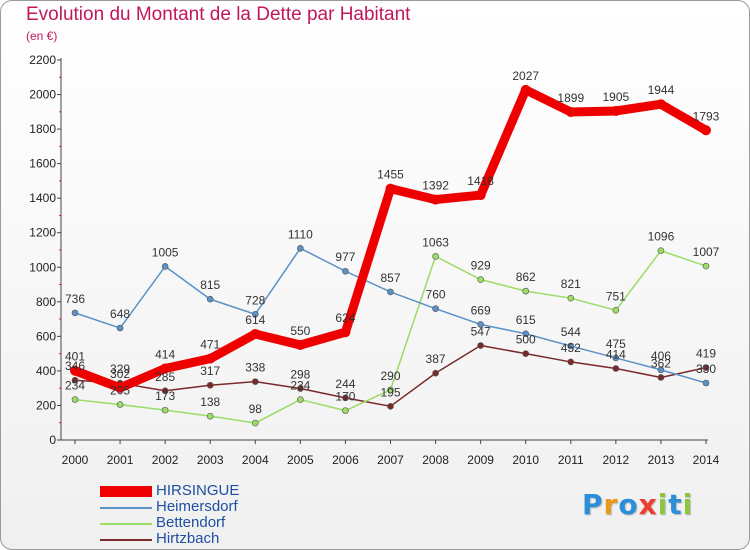  I want to click on data-label-heimersdorf: 728, so click(255, 300).